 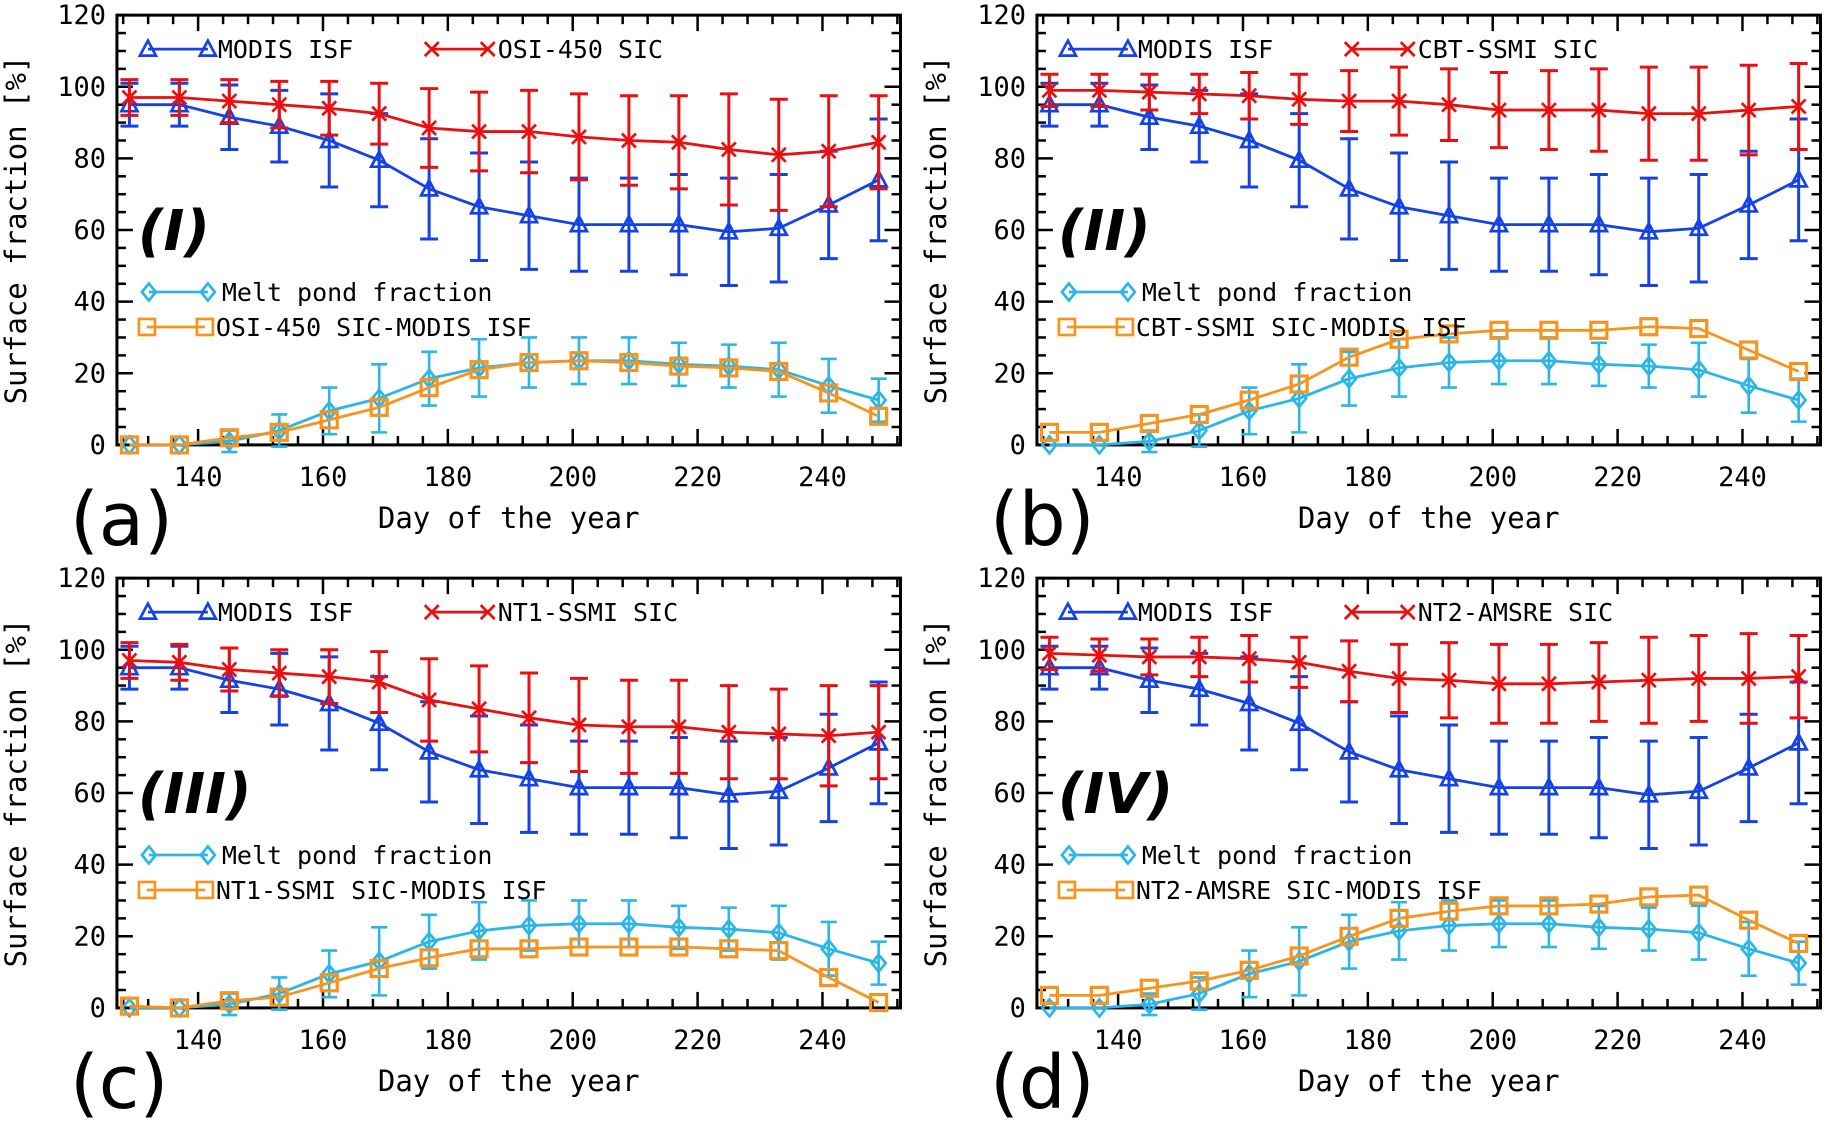 I want to click on legend-nt2-amsre-sic: NT2-AMSRE SIC, so click(x=1478, y=612).